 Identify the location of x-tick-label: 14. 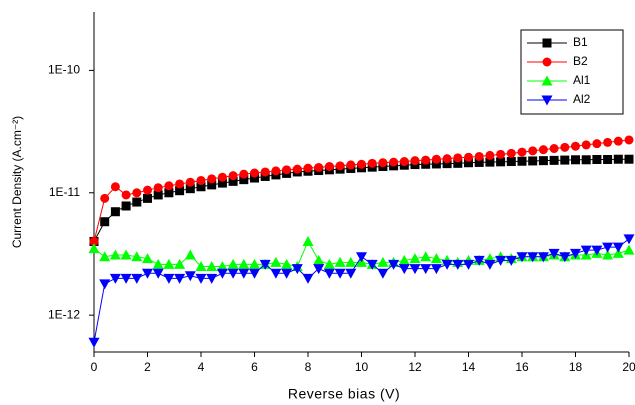
(469, 367).